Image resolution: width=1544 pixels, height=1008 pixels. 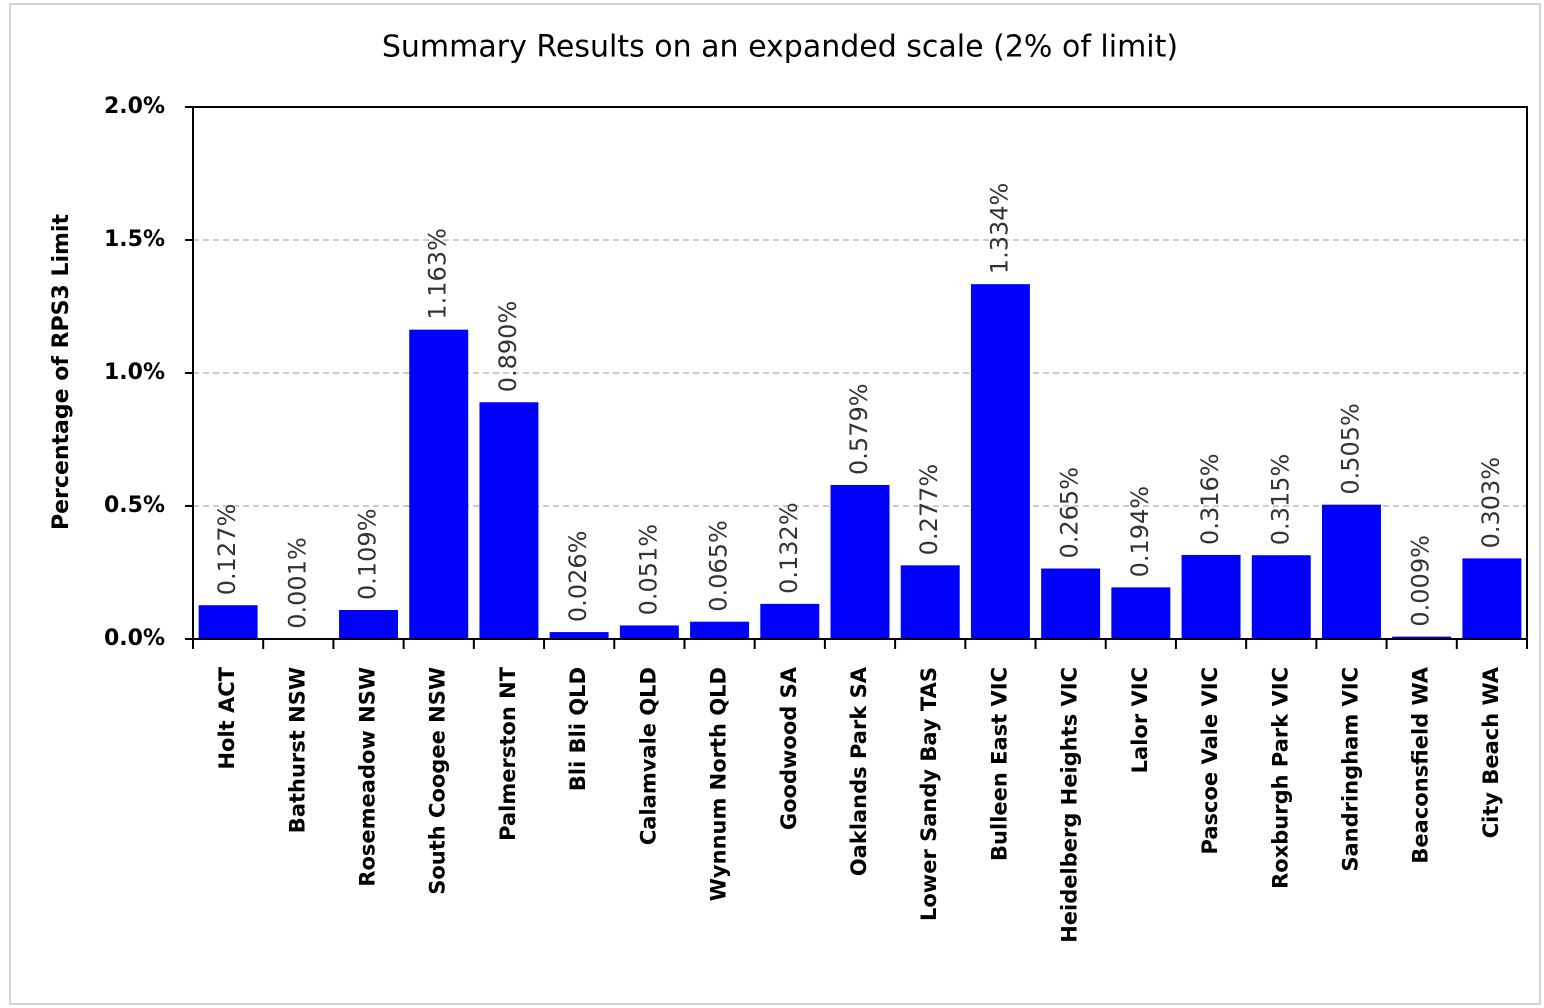 What do you see at coordinates (438, 781) in the screenshot?
I see `x-tick-label: South Coogee NSW` at bounding box center [438, 781].